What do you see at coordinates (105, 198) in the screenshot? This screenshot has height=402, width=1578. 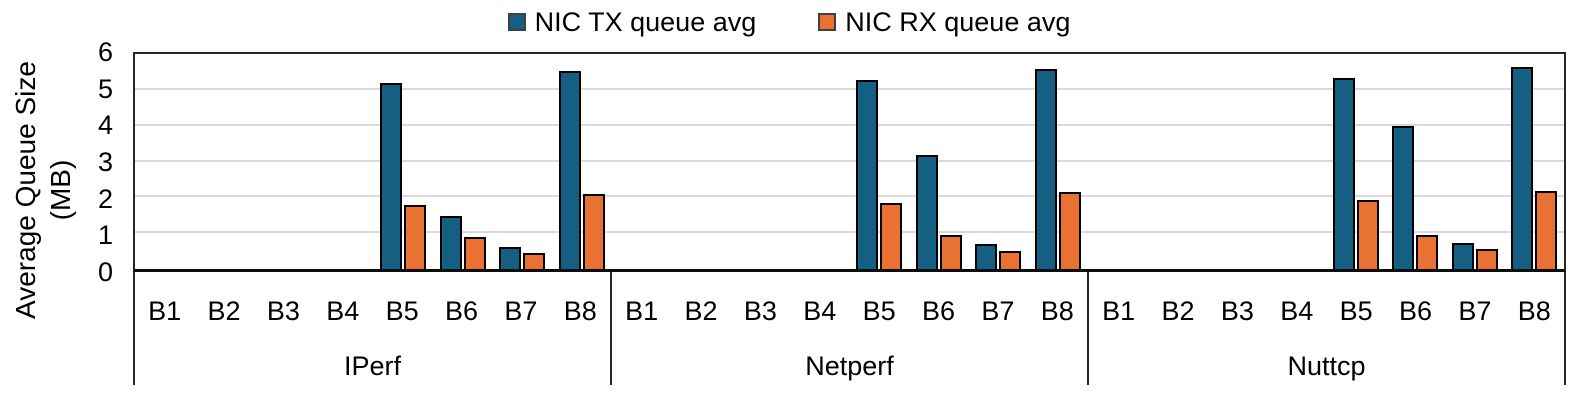 I see `y-tick-label: 2` at bounding box center [105, 198].